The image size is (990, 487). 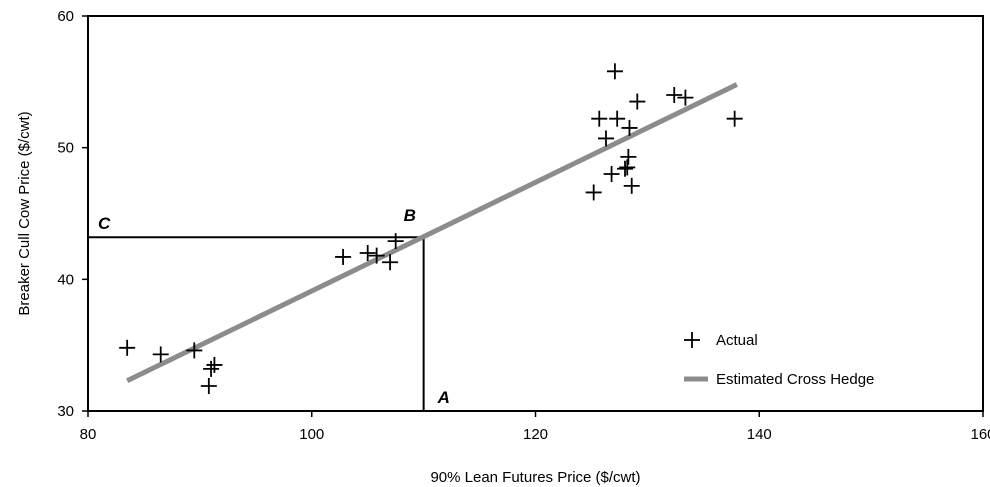 I want to click on legend-label-actual: Actual, so click(x=737, y=340).